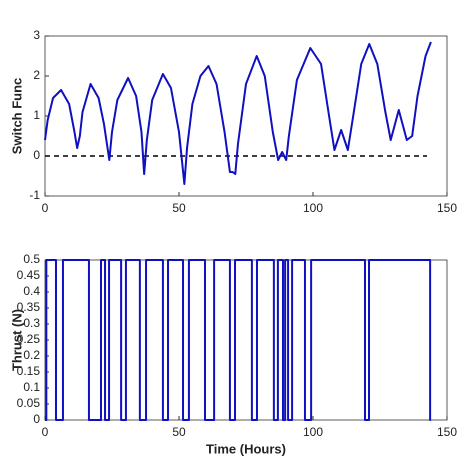 The height and width of the screenshot is (474, 474). What do you see at coordinates (29, 275) in the screenshot?
I see `y-tick-label: 0.45` at bounding box center [29, 275].